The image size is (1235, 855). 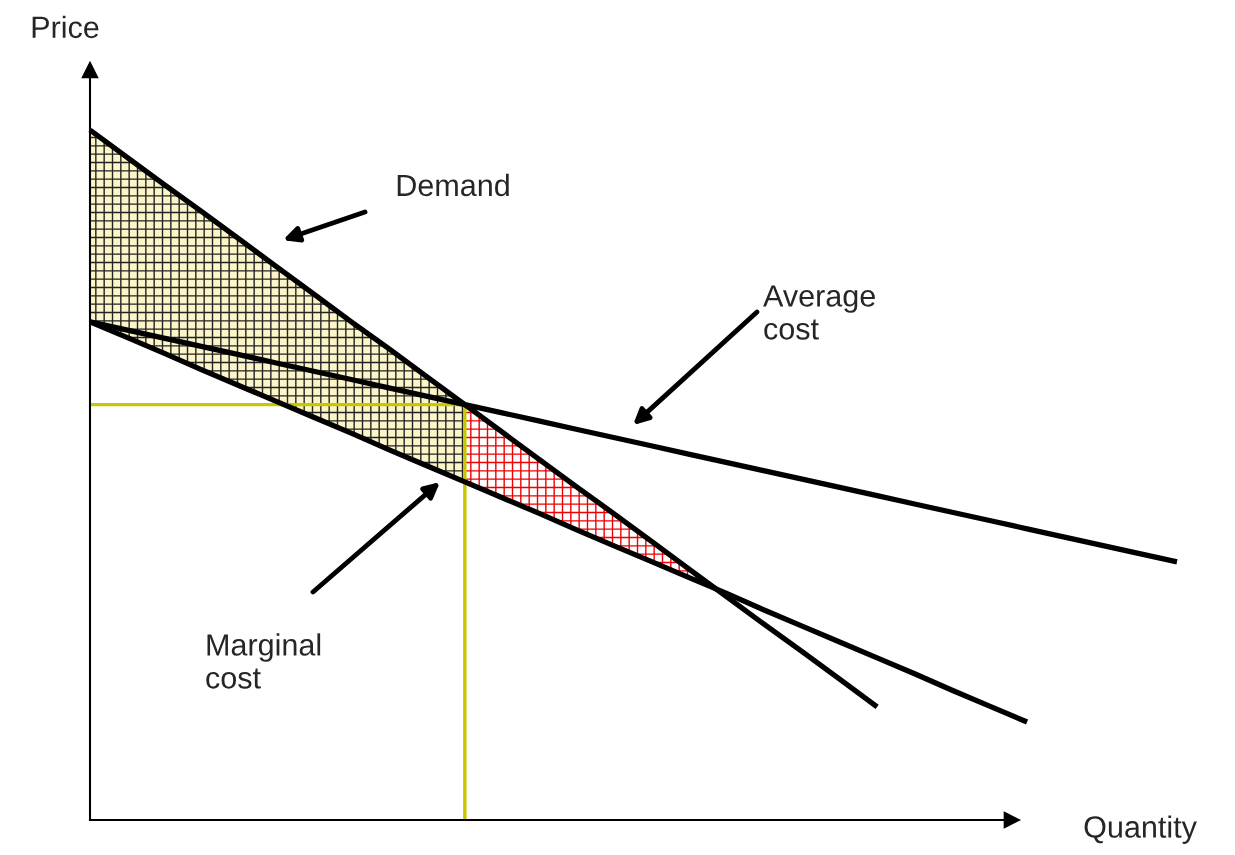 What do you see at coordinates (65, 27) in the screenshot?
I see `y-axis-title: Price` at bounding box center [65, 27].